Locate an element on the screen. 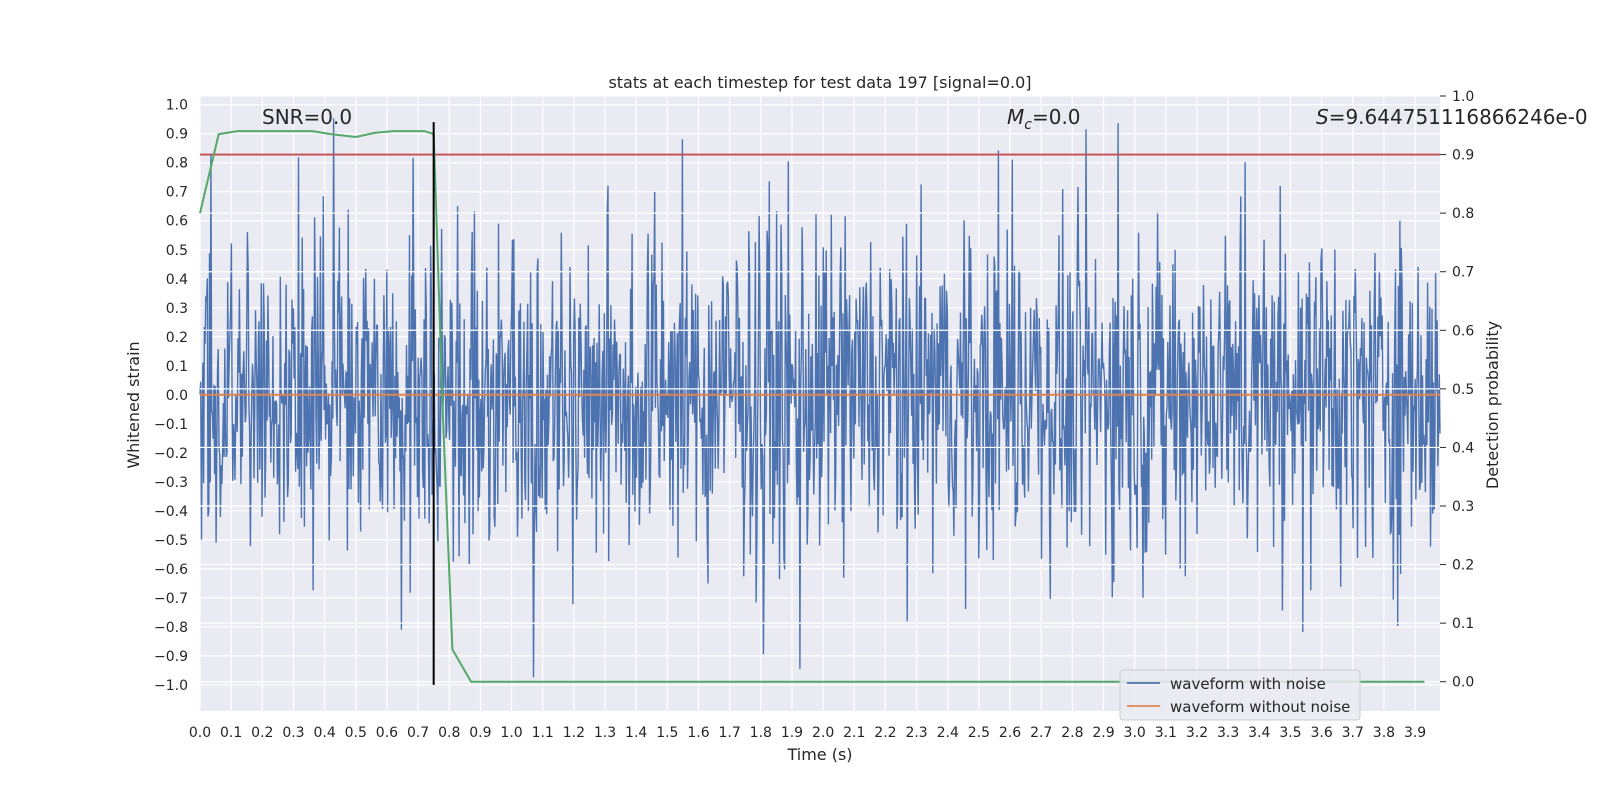 The image size is (1600, 800). y2-tick-label: 0.3 is located at coordinates (1463, 507).